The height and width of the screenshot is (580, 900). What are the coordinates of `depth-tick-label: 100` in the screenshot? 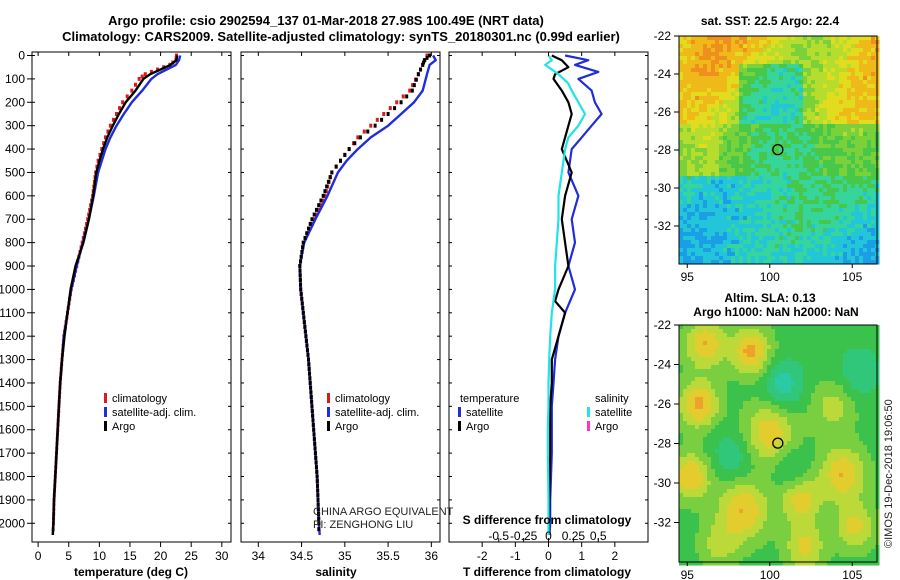 It's located at (15, 79).